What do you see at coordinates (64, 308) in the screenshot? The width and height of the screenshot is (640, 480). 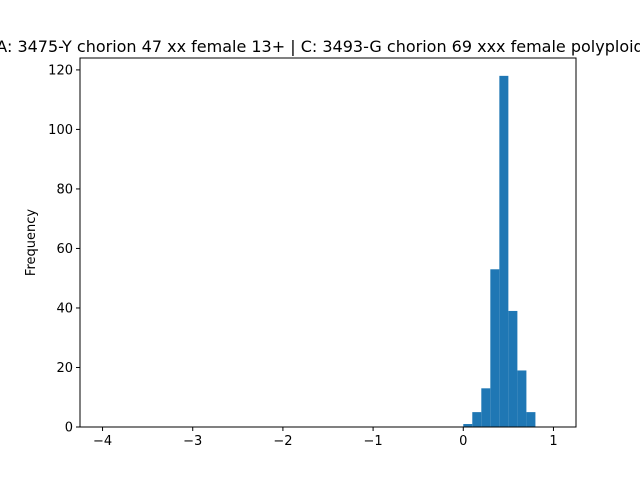 I see `y-tick-label: 40` at bounding box center [64, 308].